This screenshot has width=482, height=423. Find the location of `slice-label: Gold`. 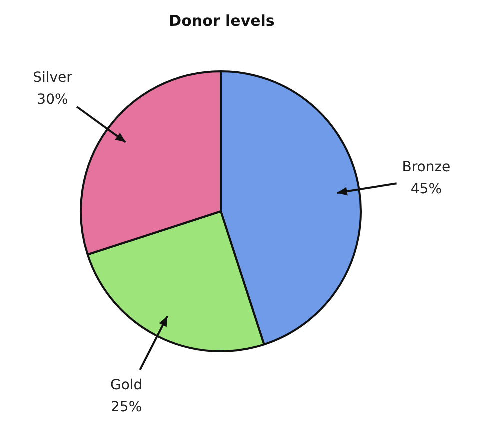

slice-label: Gold is located at coordinates (126, 385).